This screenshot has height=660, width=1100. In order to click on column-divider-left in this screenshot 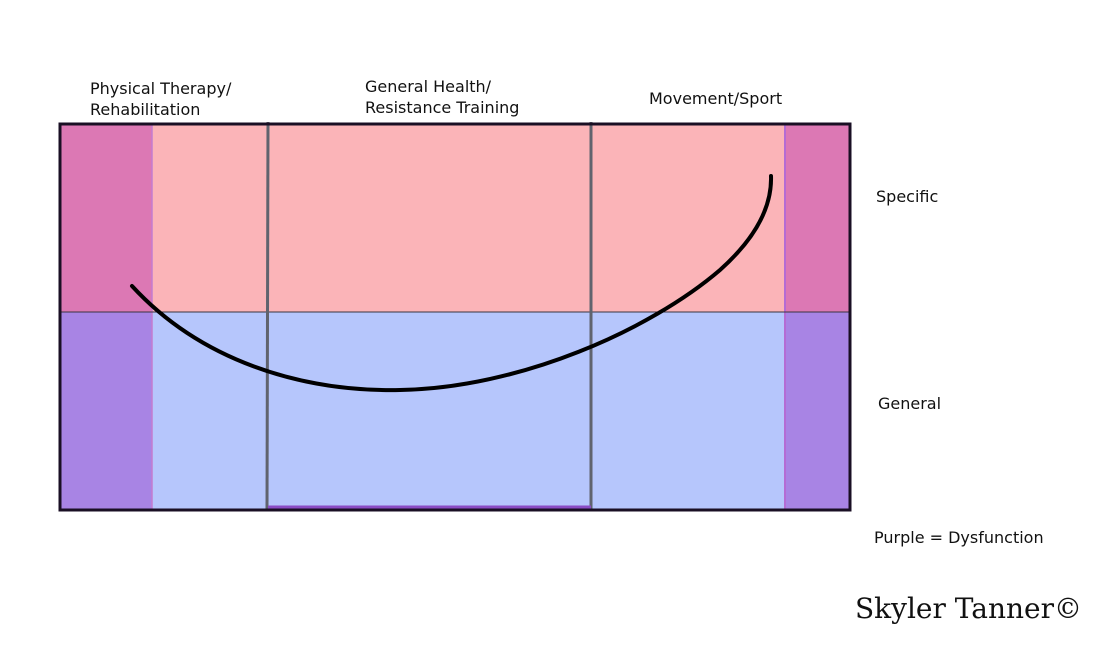, I will do `click(267, 316)`.